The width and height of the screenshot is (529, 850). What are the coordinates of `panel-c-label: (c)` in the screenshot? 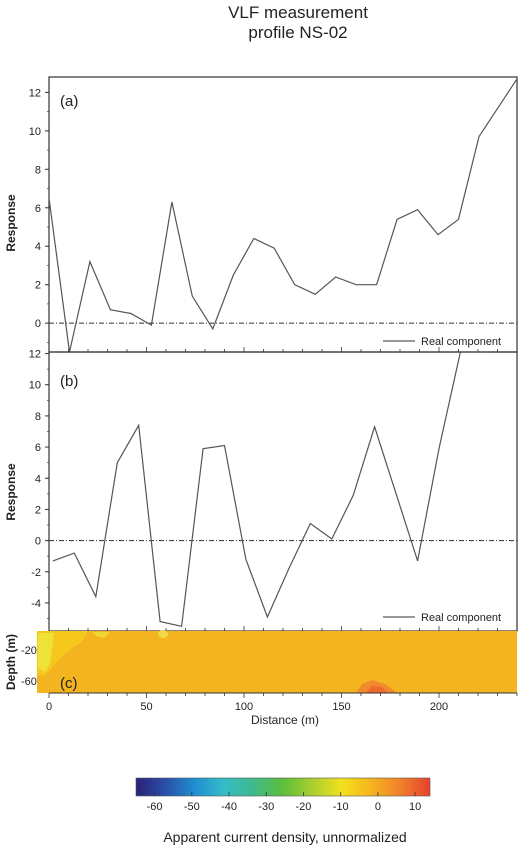 It's located at (69, 683).